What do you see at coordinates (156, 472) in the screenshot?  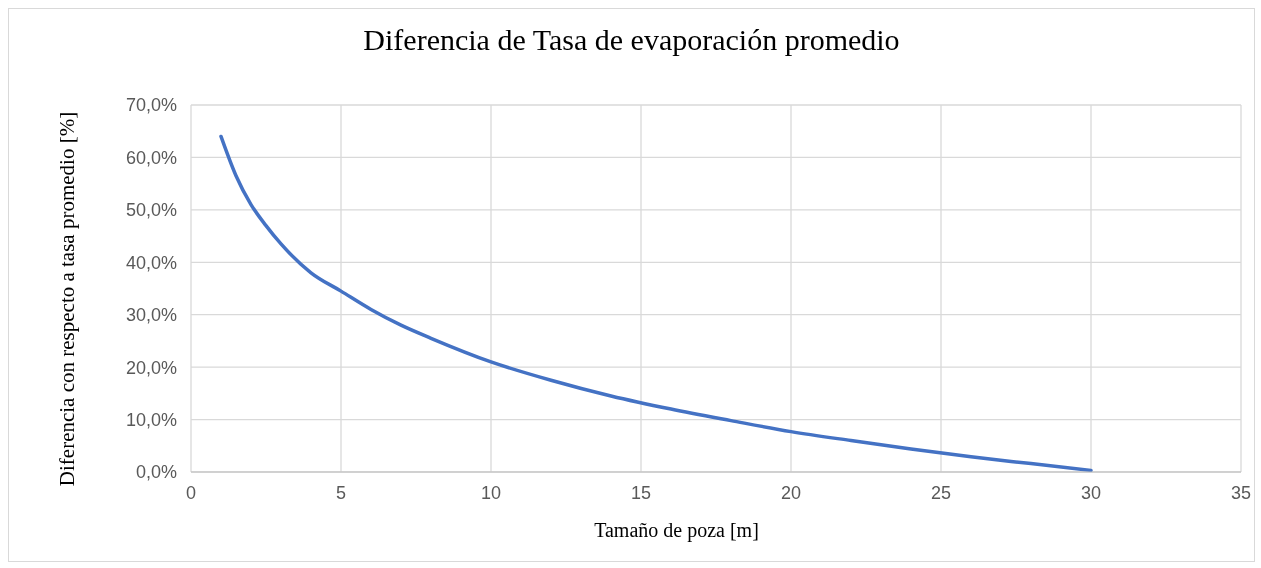 I see `y-tick-label: 0,0%` at bounding box center [156, 472].